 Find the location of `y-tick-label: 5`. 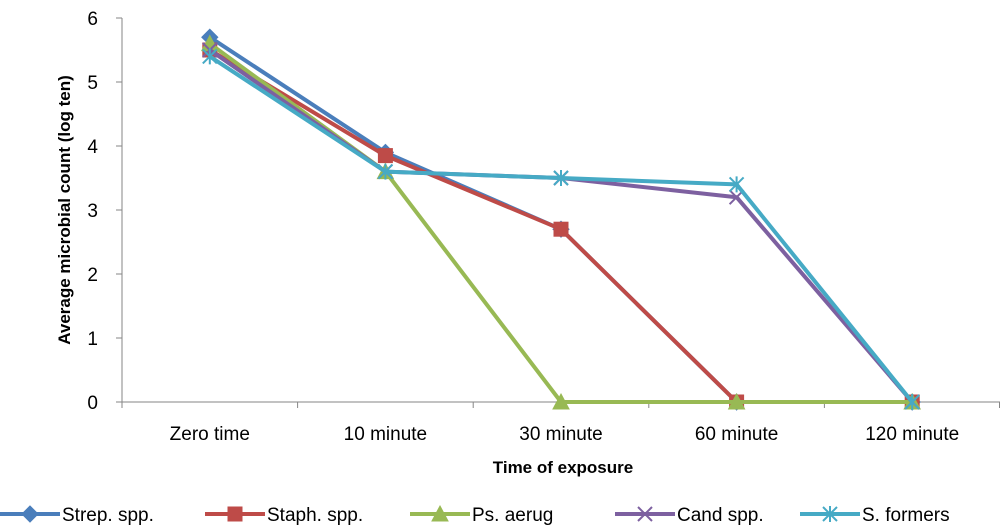

y-tick-label: 5 is located at coordinates (92, 83).